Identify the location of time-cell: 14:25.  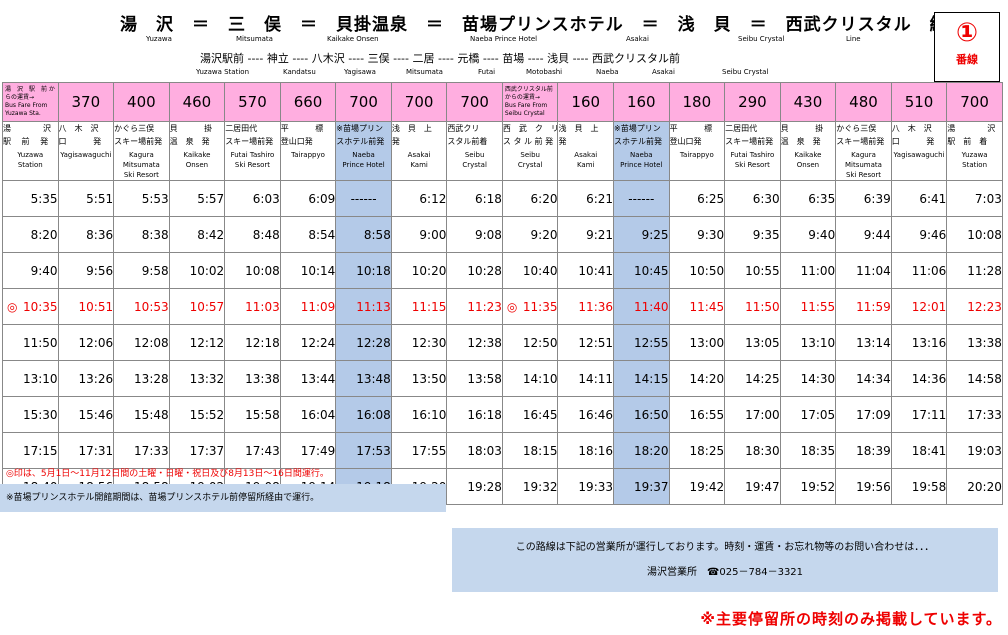
(752, 378).